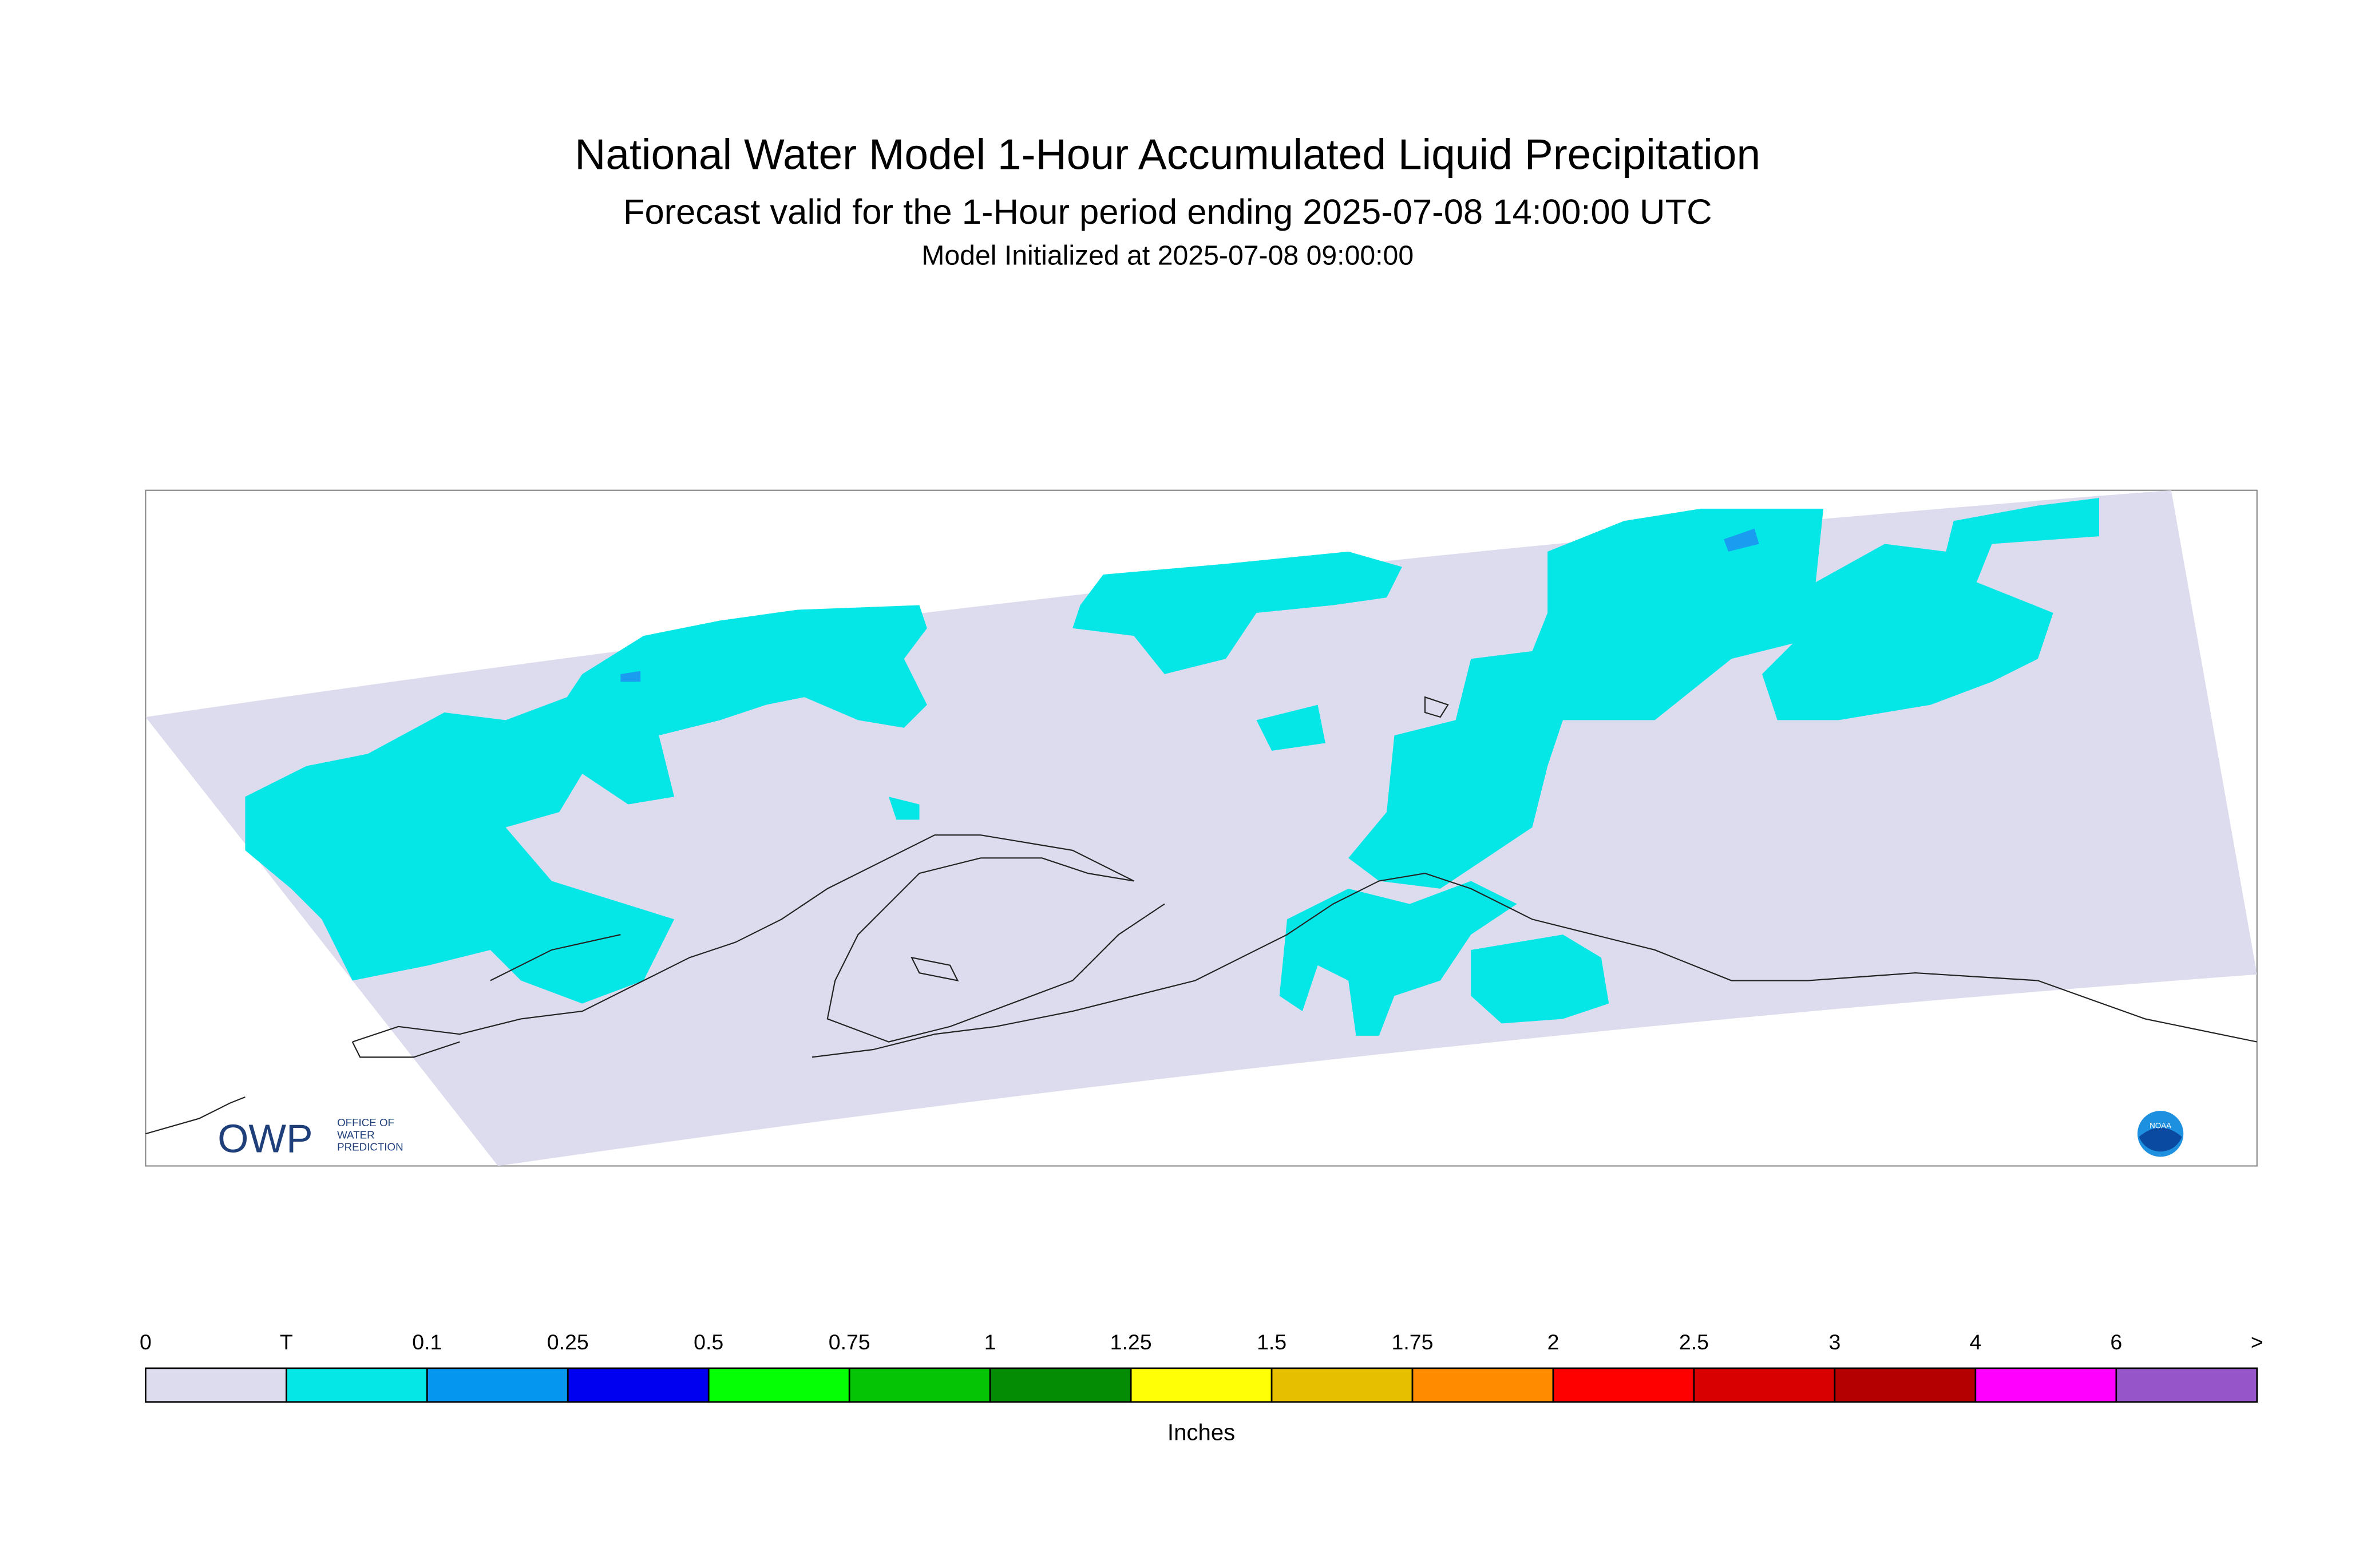  I want to click on legend-units: Inches, so click(1201, 1433).